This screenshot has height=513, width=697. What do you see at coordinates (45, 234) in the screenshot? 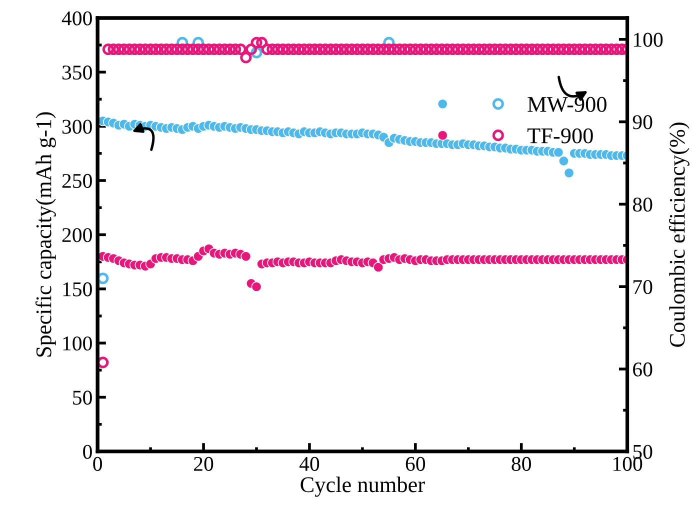
I see `y-axis-title: Specific capacity(mAh g-1)` at bounding box center [45, 234].